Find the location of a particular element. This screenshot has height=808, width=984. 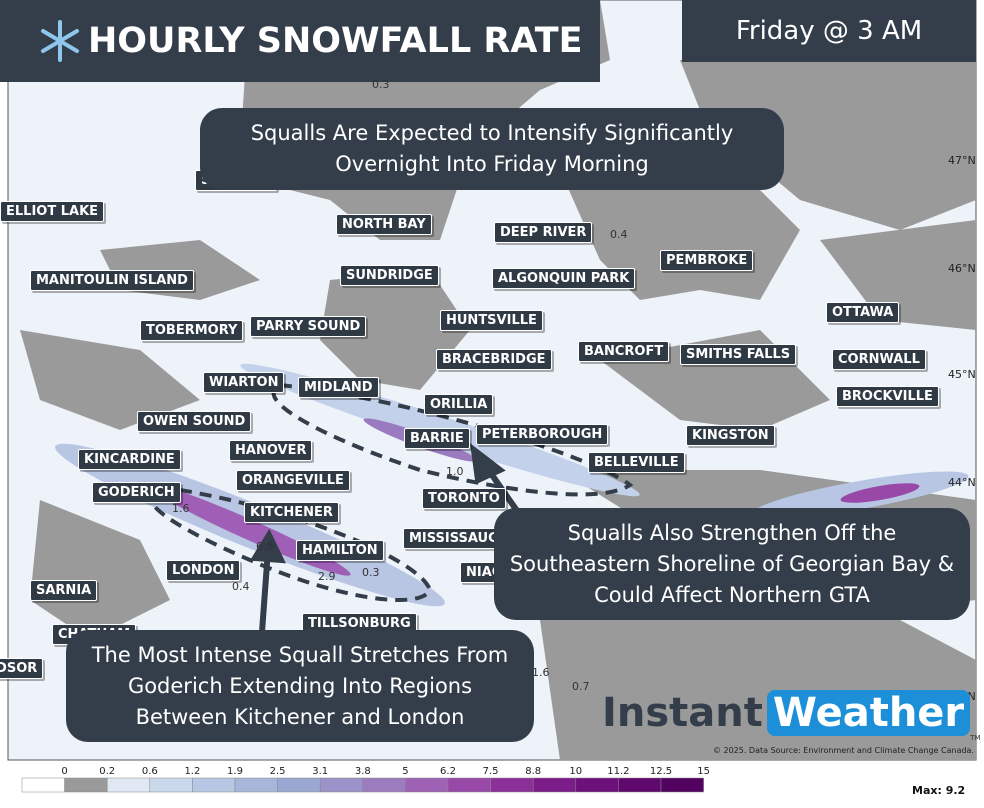

legend-max: Max: 9.2 is located at coordinates (939, 790).